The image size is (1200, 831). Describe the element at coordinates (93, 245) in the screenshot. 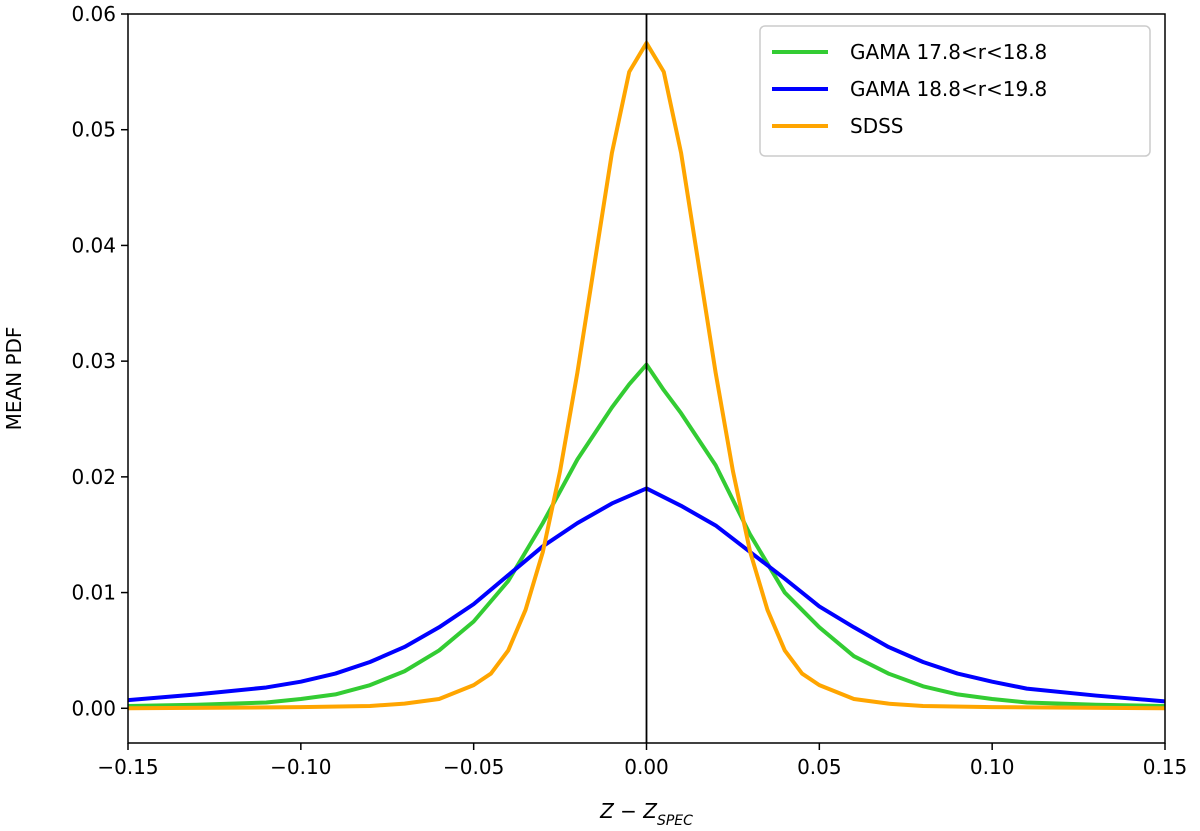

I see `y-tick-label: 0.04` at that location.